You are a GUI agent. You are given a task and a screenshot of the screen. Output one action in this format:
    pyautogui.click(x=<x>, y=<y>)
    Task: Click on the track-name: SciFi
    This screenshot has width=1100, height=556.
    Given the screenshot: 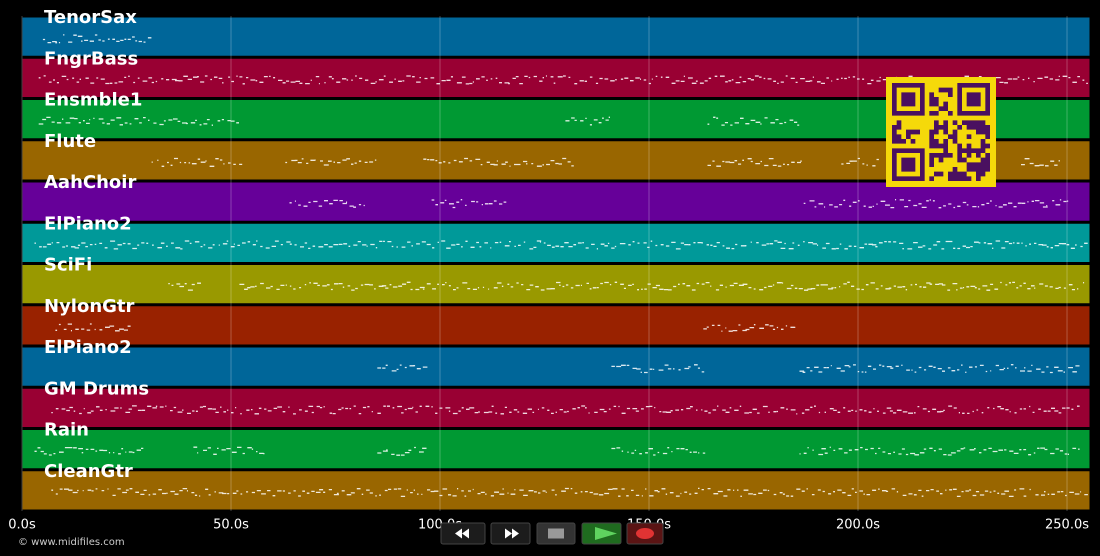 What is the action you would take?
    pyautogui.click(x=68, y=265)
    